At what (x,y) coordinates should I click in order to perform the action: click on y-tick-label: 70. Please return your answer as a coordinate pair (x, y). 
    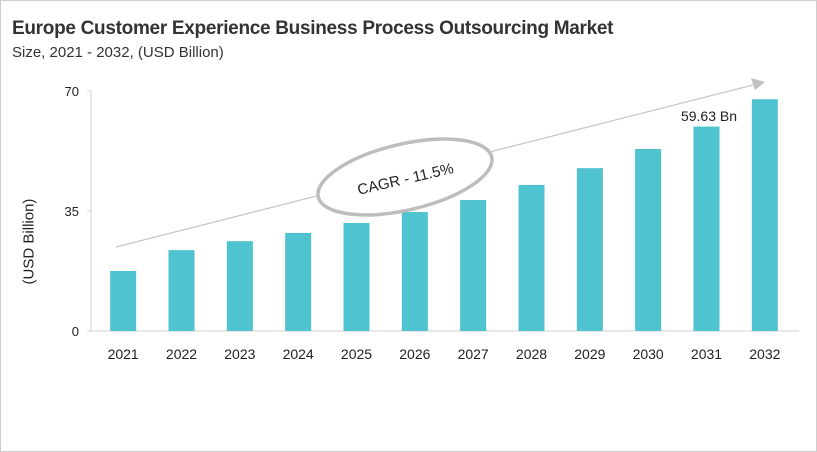
    Looking at the image, I should click on (72, 91).